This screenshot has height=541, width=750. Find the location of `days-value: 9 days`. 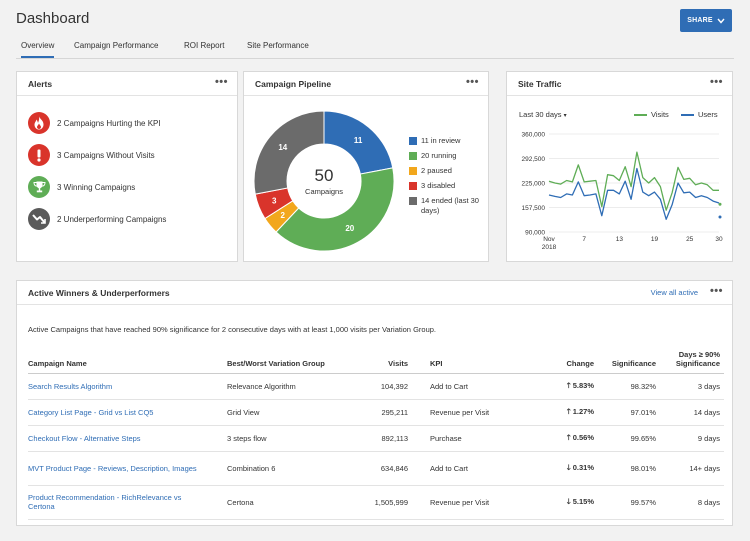

days-value: 9 days is located at coordinates (692, 438).